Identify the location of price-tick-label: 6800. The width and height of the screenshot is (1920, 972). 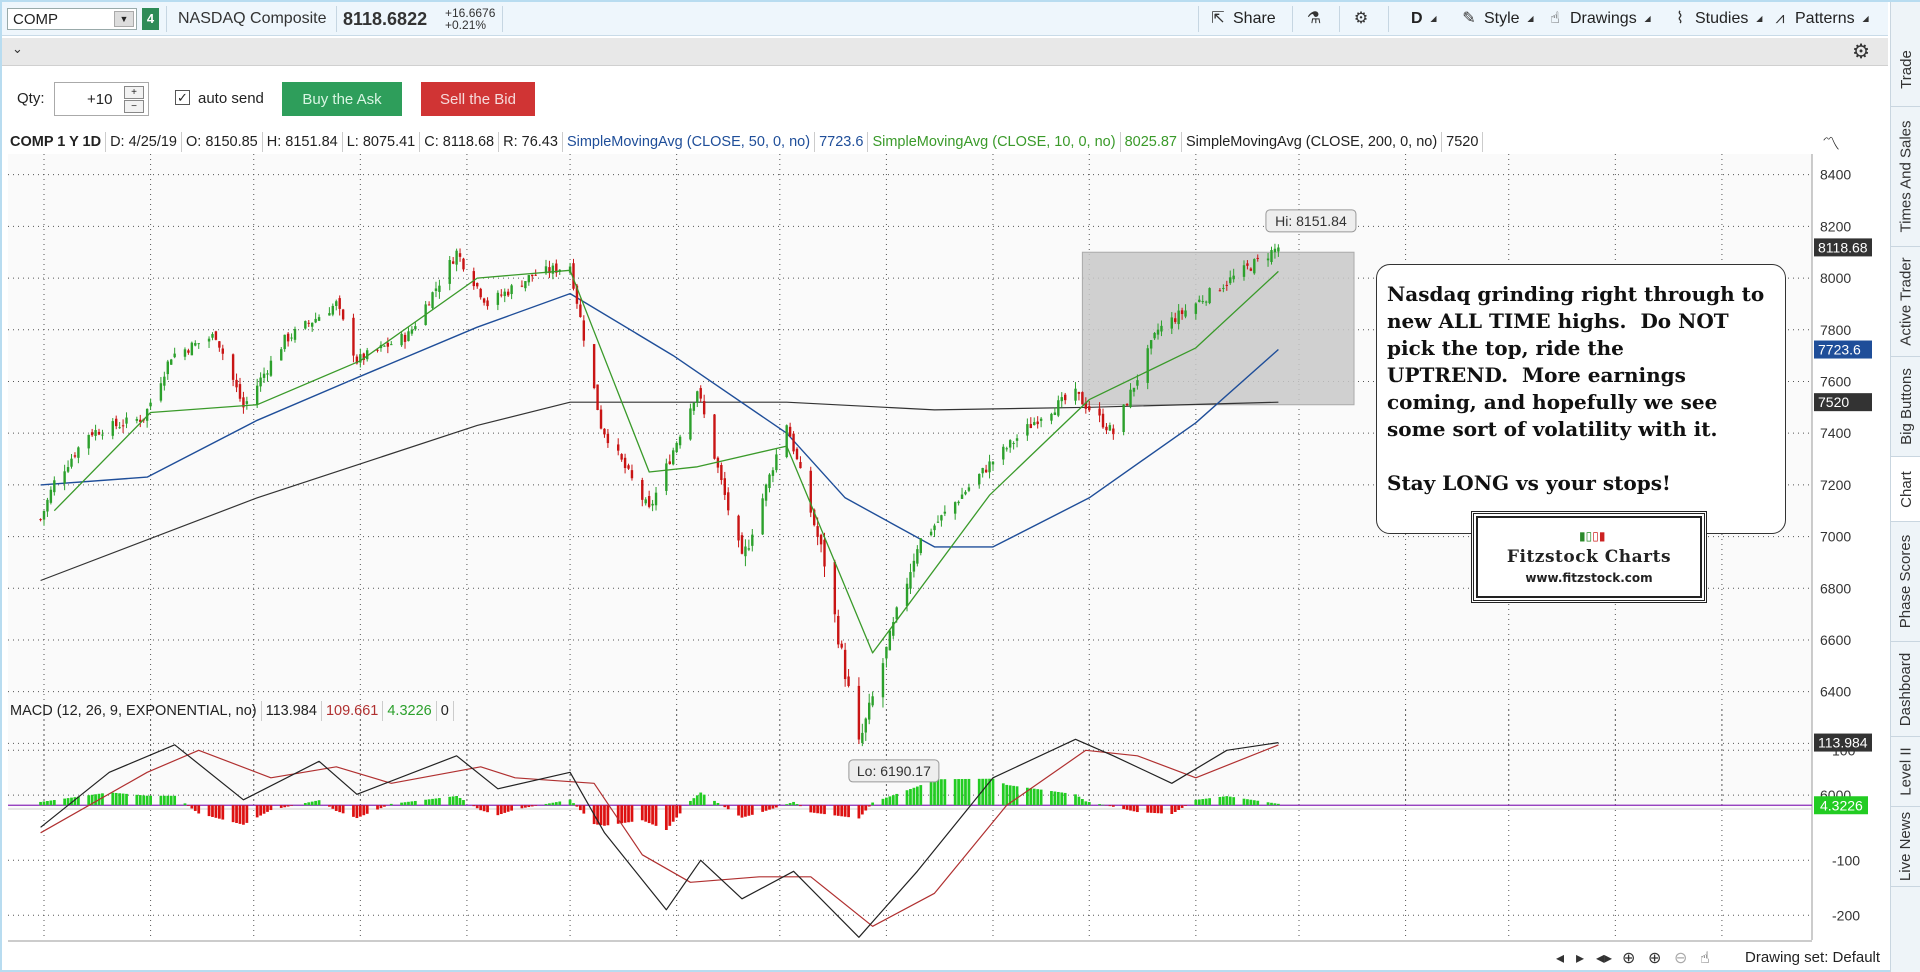
(1835, 588).